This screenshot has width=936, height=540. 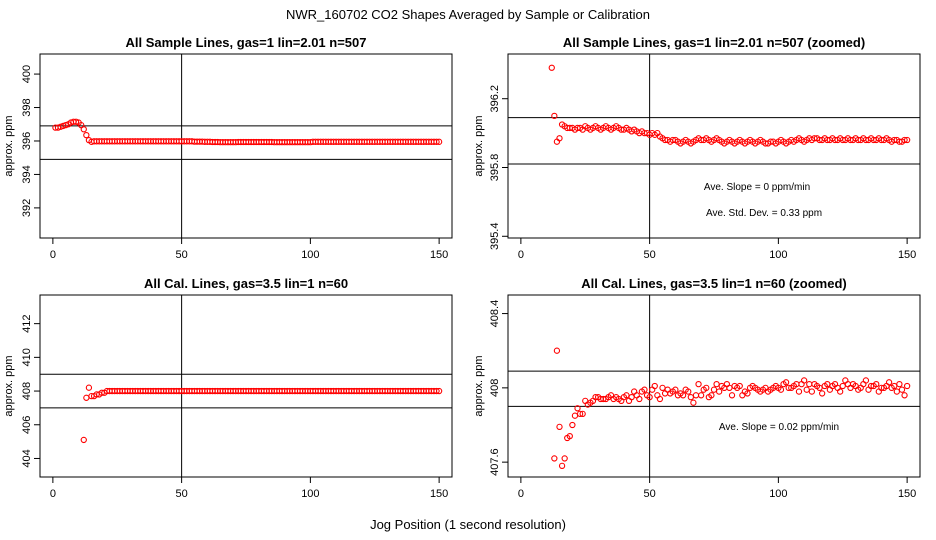 What do you see at coordinates (27, 141) in the screenshot?
I see `y-tick-label: 396` at bounding box center [27, 141].